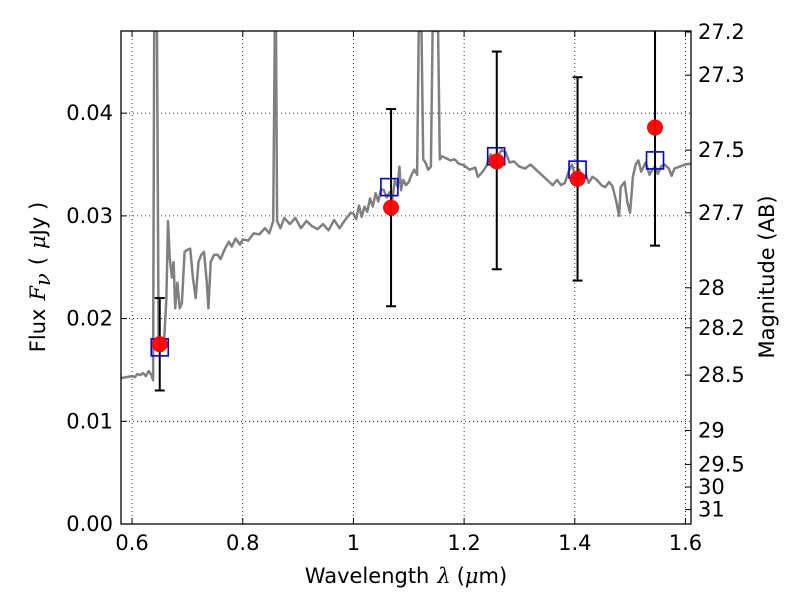 This screenshot has width=800, height=600. I want to click on y-tick-label: 0.01, so click(89, 421).